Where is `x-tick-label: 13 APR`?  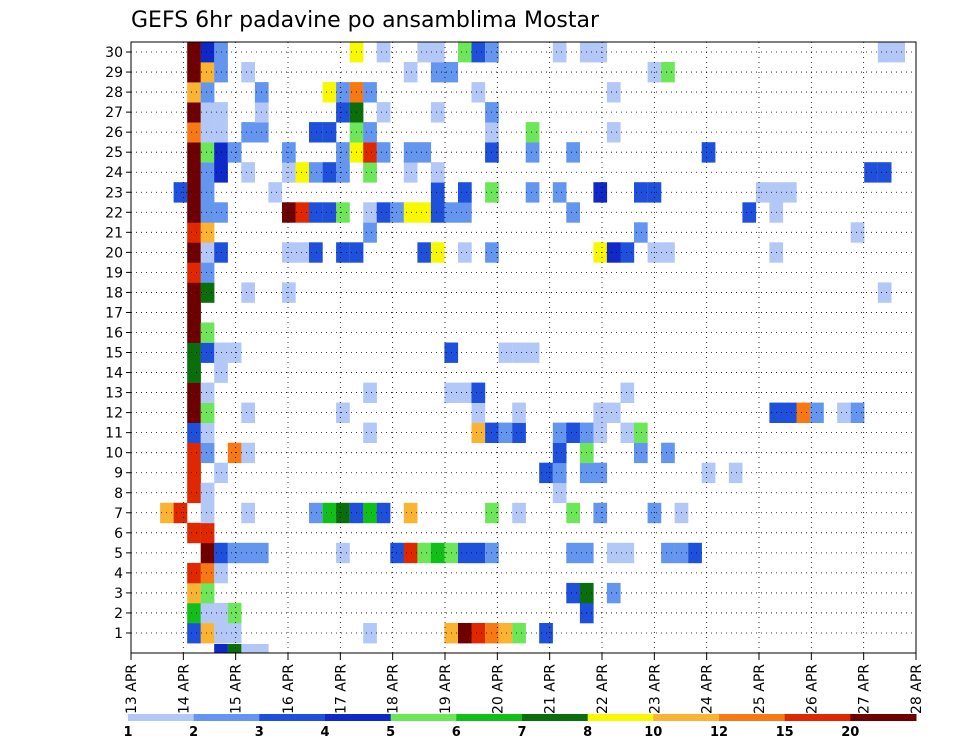
x-tick-label: 13 APR is located at coordinates (132, 689).